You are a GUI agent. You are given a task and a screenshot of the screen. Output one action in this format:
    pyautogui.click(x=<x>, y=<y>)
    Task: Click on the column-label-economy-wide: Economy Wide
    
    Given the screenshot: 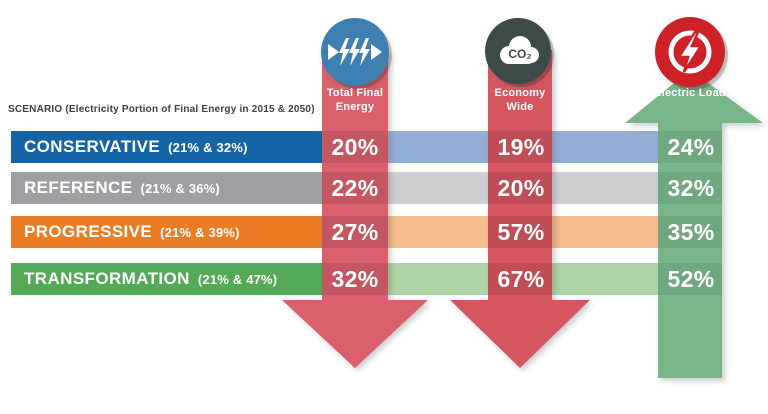 What is the action you would take?
    pyautogui.click(x=520, y=100)
    